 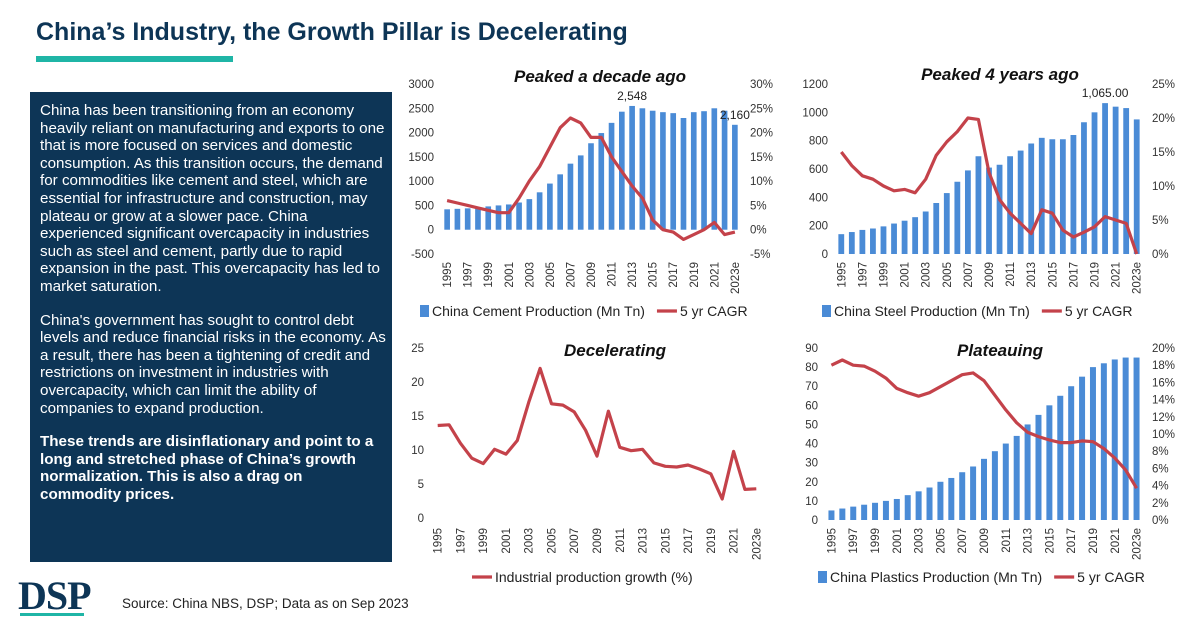 I want to click on legend-label: Industrial production growth (%), so click(x=594, y=577).